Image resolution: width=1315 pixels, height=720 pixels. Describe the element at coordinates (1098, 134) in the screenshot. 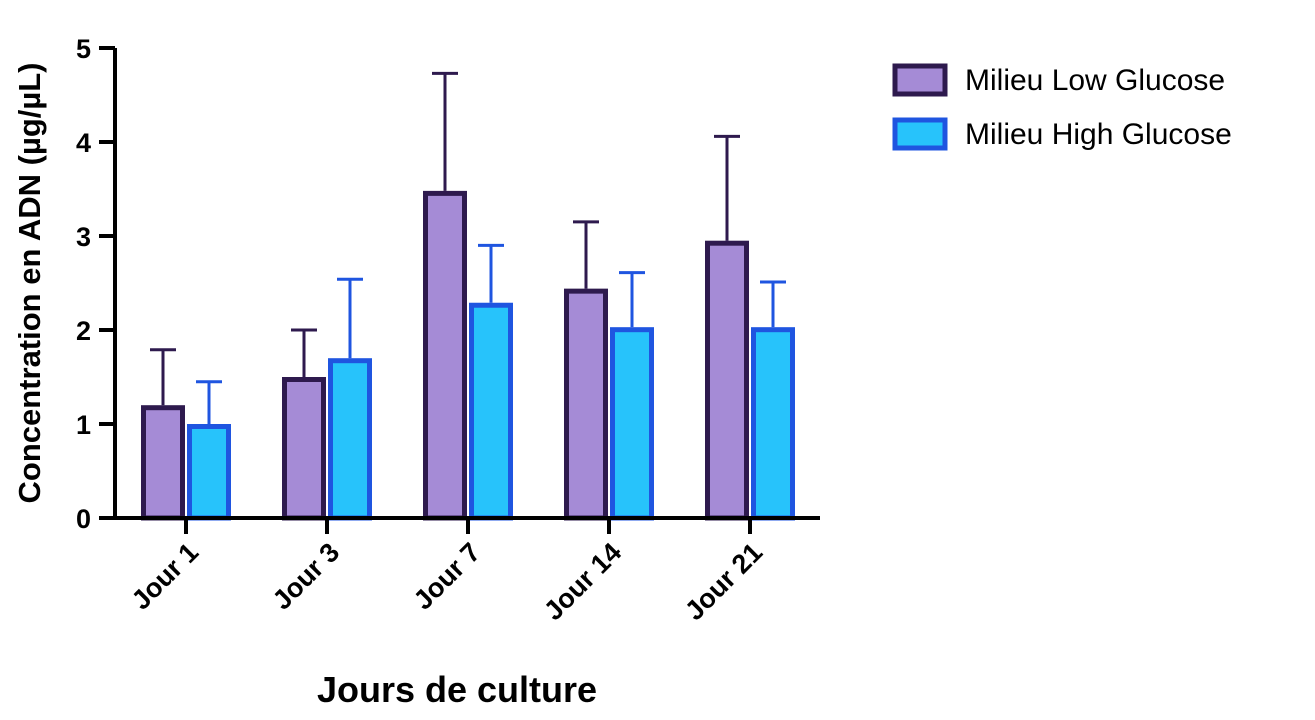

I see `legend-label: Milieu High Glucose` at that location.